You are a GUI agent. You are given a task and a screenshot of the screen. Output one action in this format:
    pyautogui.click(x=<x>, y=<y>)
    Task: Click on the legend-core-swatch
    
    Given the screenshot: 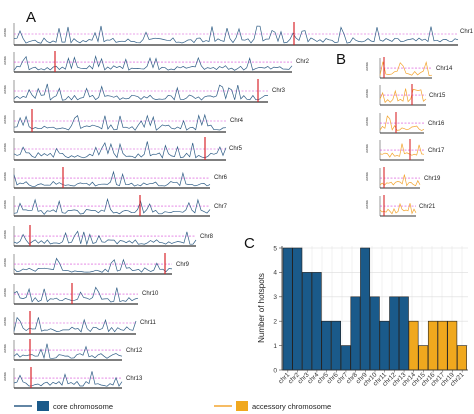 What is the action you would take?
    pyautogui.click(x=43, y=406)
    